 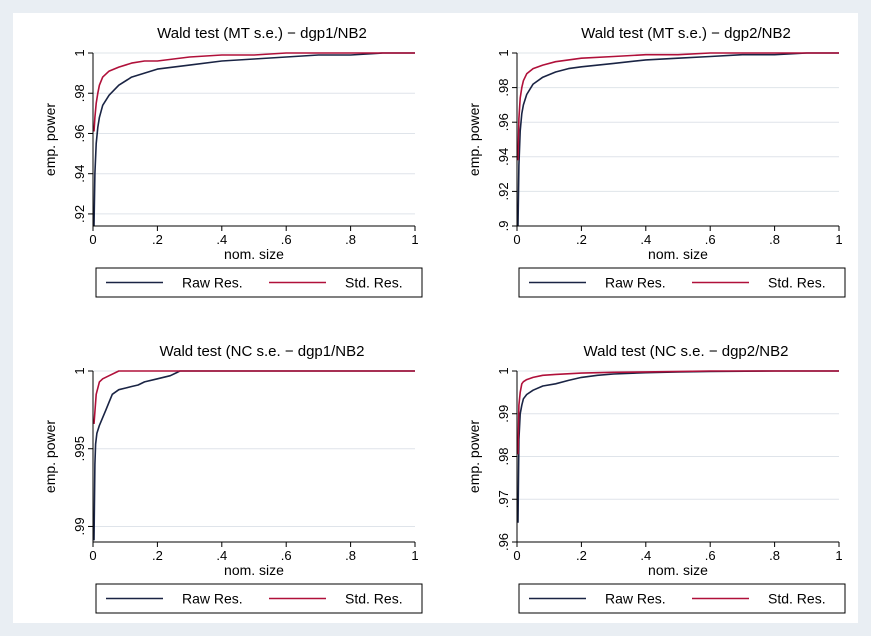 I want to click on y-tick-label: .97, so click(x=503, y=499).